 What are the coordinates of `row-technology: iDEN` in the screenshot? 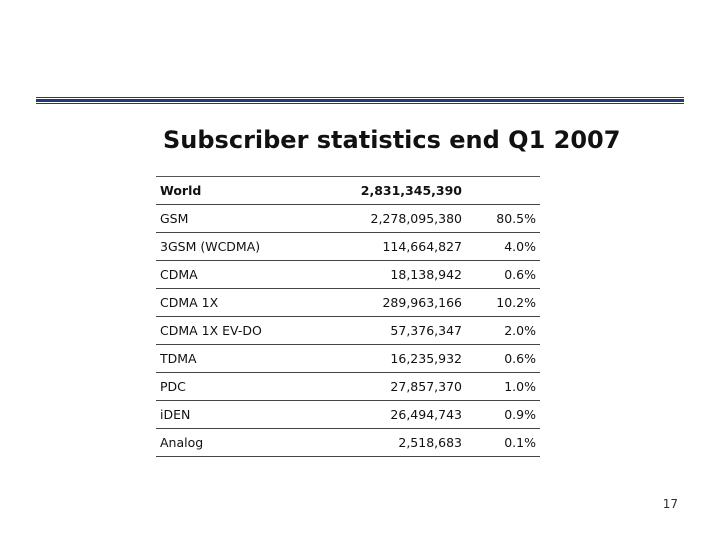 It's located at (245, 414).